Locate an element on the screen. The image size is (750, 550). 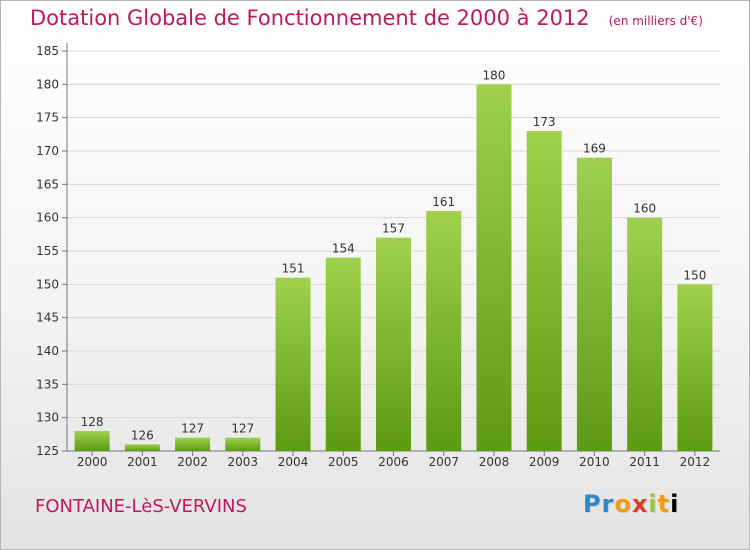
x-tick-label: 2004 is located at coordinates (293, 462).